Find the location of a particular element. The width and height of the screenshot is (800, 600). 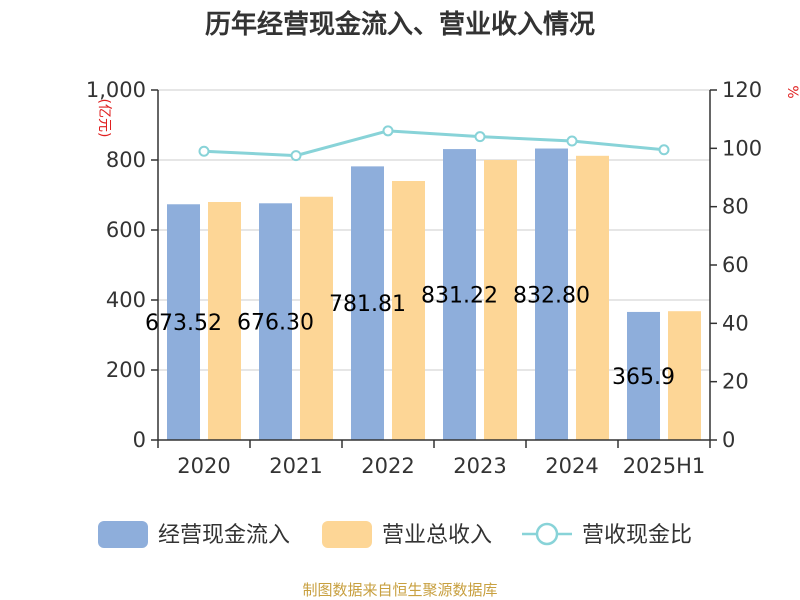

data-label-cash-inflow: 831.22 is located at coordinates (459, 296).